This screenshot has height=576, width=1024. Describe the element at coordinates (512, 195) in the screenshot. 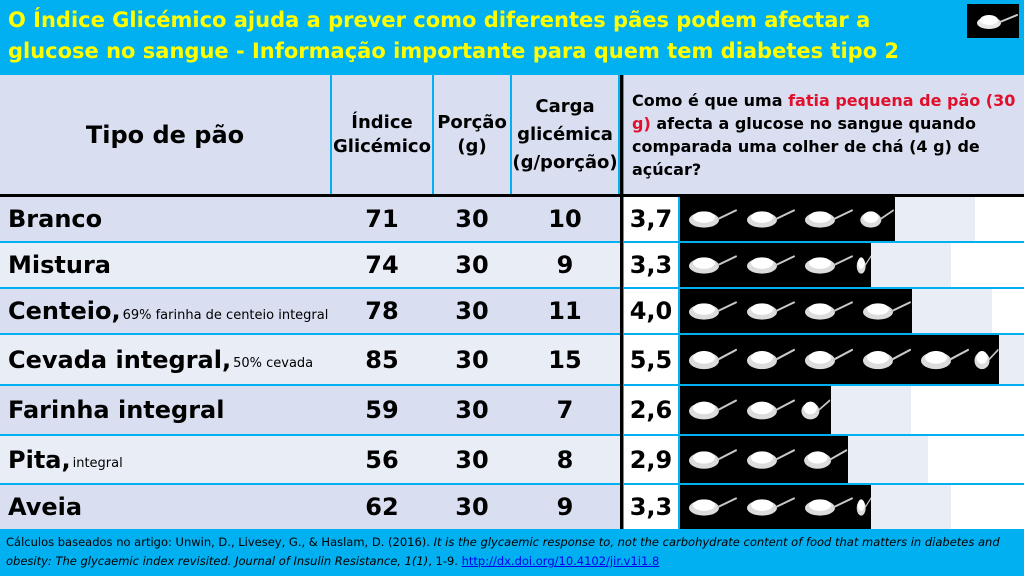

I see `header-divider` at that location.